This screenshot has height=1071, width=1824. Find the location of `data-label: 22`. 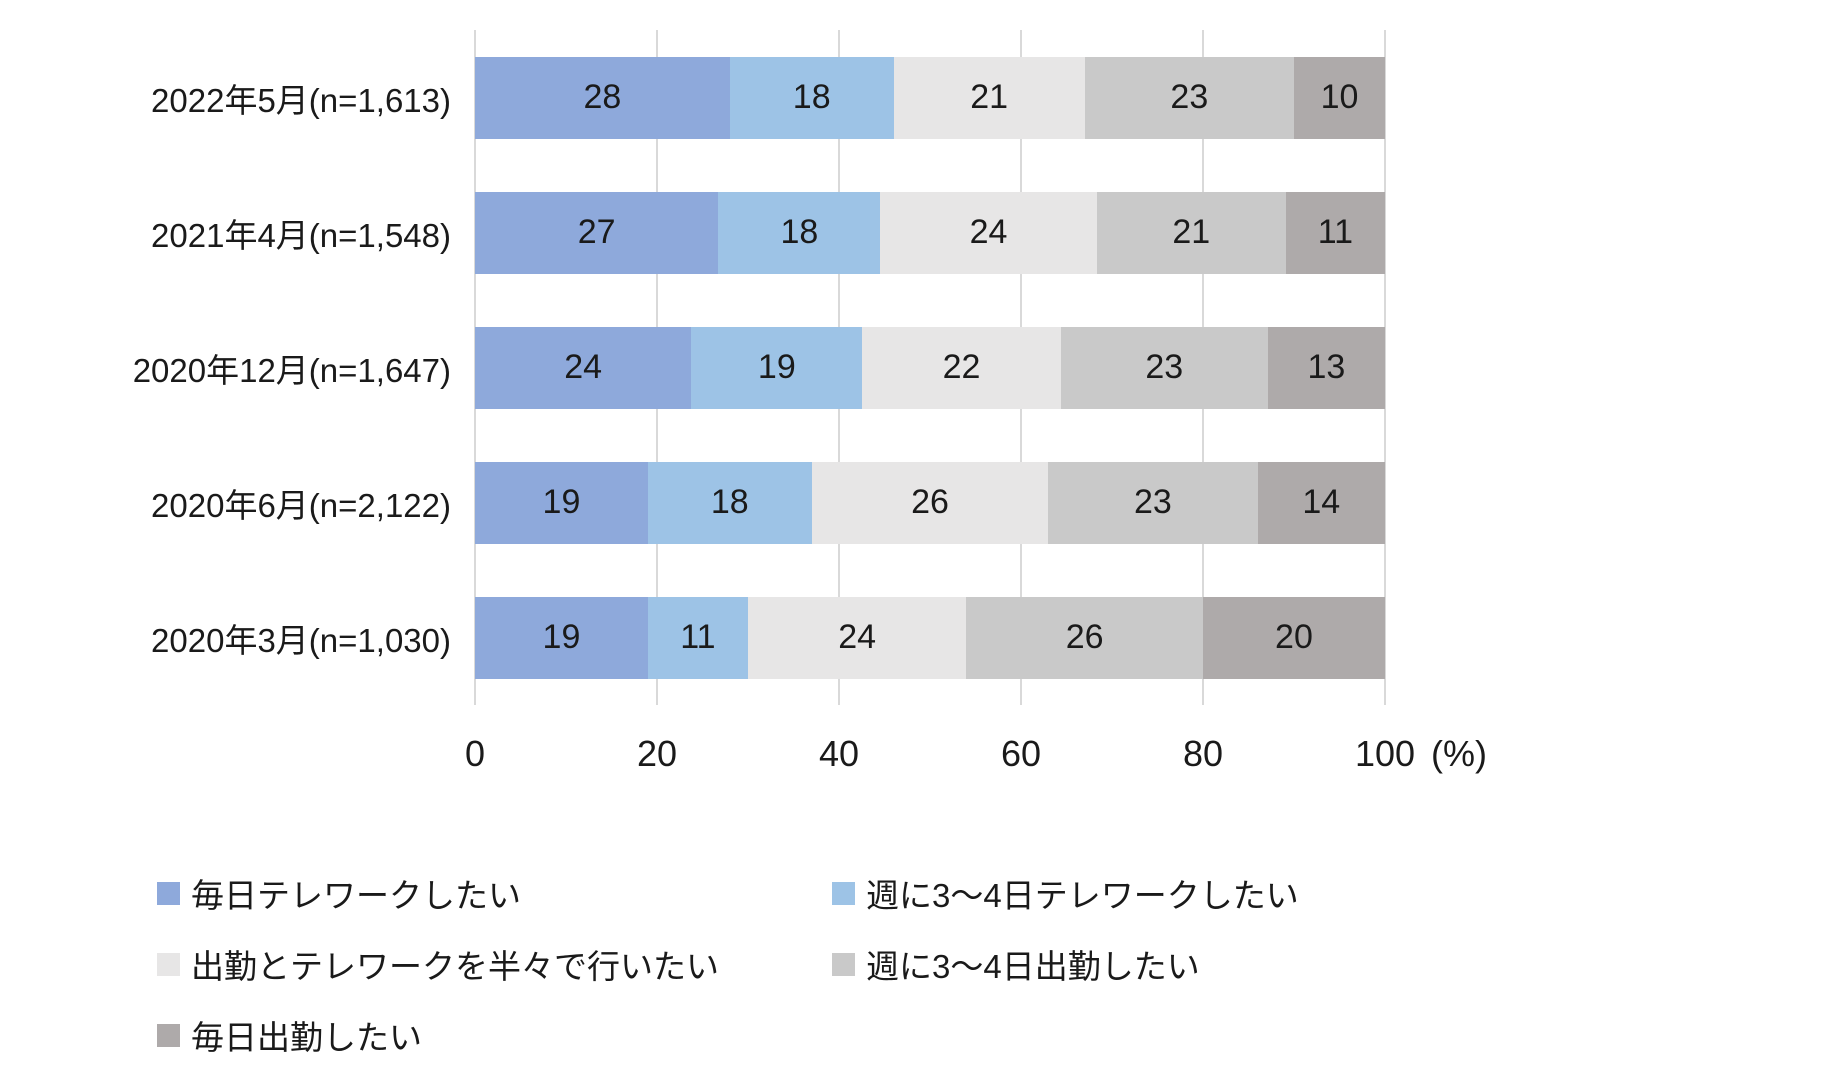

data-label: 22 is located at coordinates (961, 367).